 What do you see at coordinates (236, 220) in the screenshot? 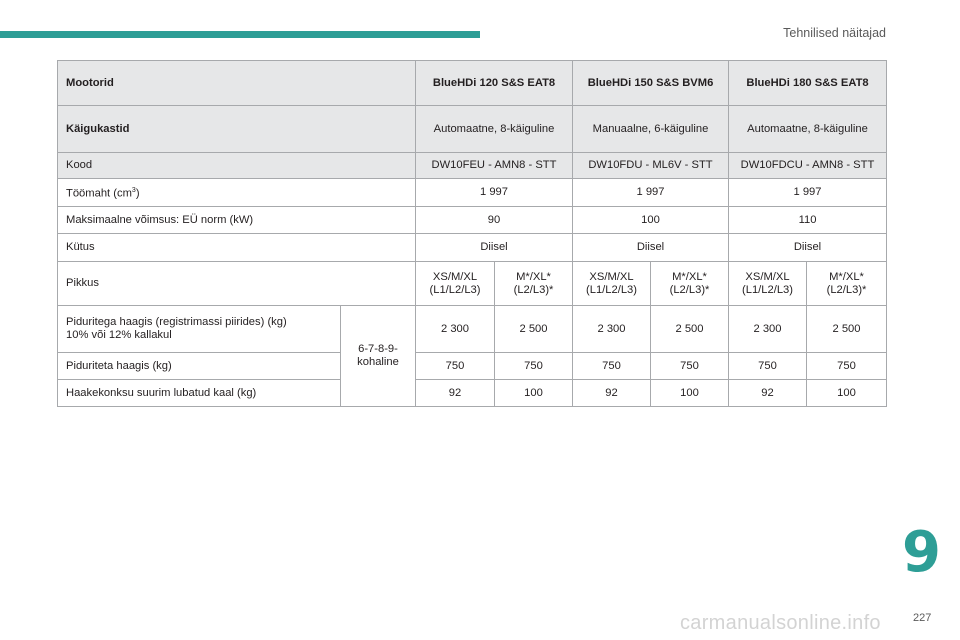
I see `power-label: Maksimaalne võimsus: EÜ norm (kW)` at bounding box center [236, 220].